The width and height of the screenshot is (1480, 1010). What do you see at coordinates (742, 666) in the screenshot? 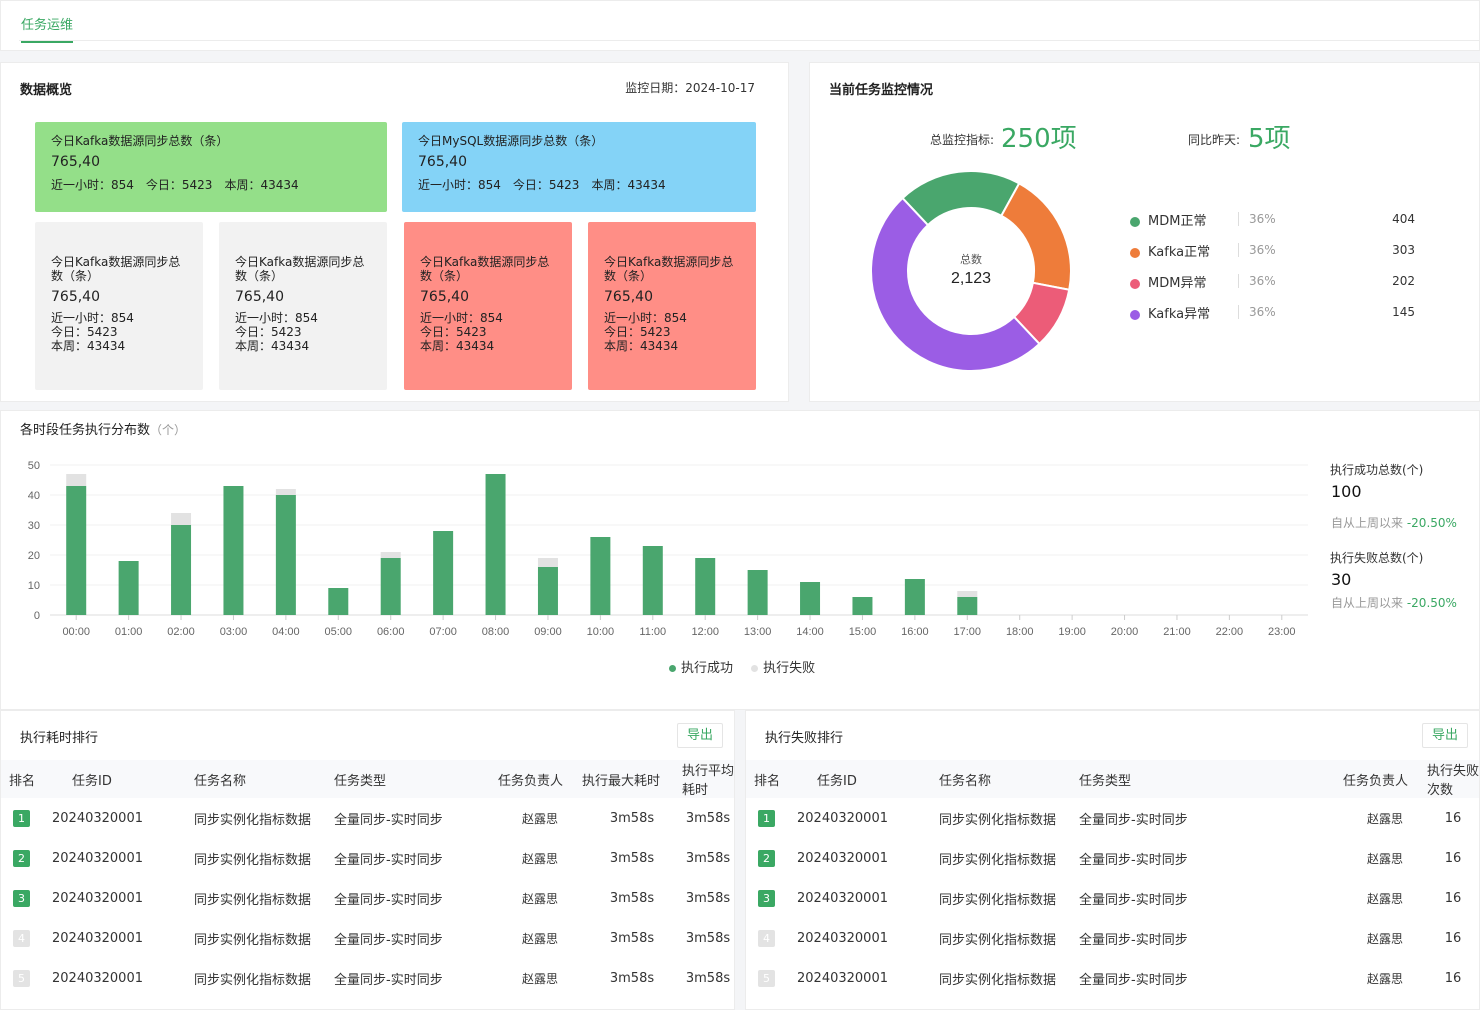
I see `chart-legend: 执行成功 执行失败` at bounding box center [742, 666].